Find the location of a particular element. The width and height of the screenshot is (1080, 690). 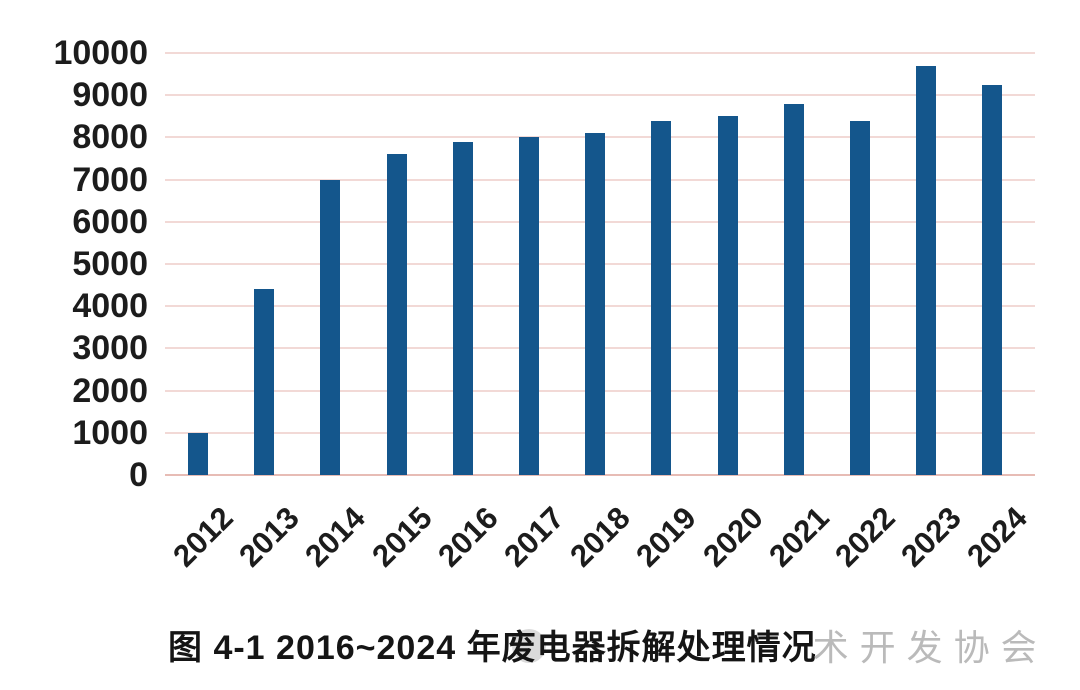

y-tick-label-0: 0 is located at coordinates (138, 475).